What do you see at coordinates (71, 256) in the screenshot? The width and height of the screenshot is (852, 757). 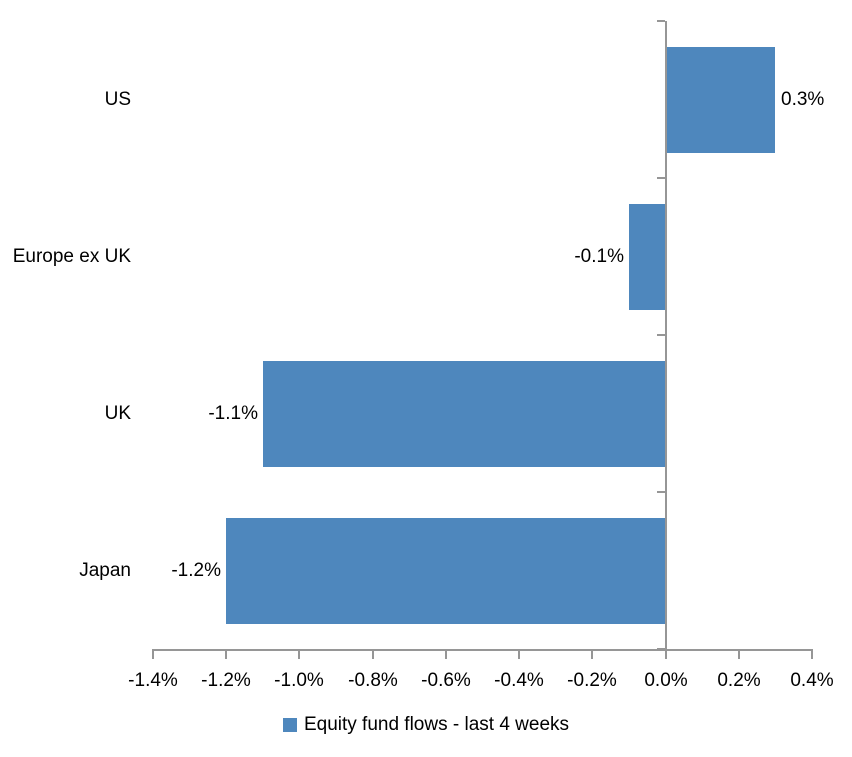 I see `category-label: Europe ex UK` at bounding box center [71, 256].